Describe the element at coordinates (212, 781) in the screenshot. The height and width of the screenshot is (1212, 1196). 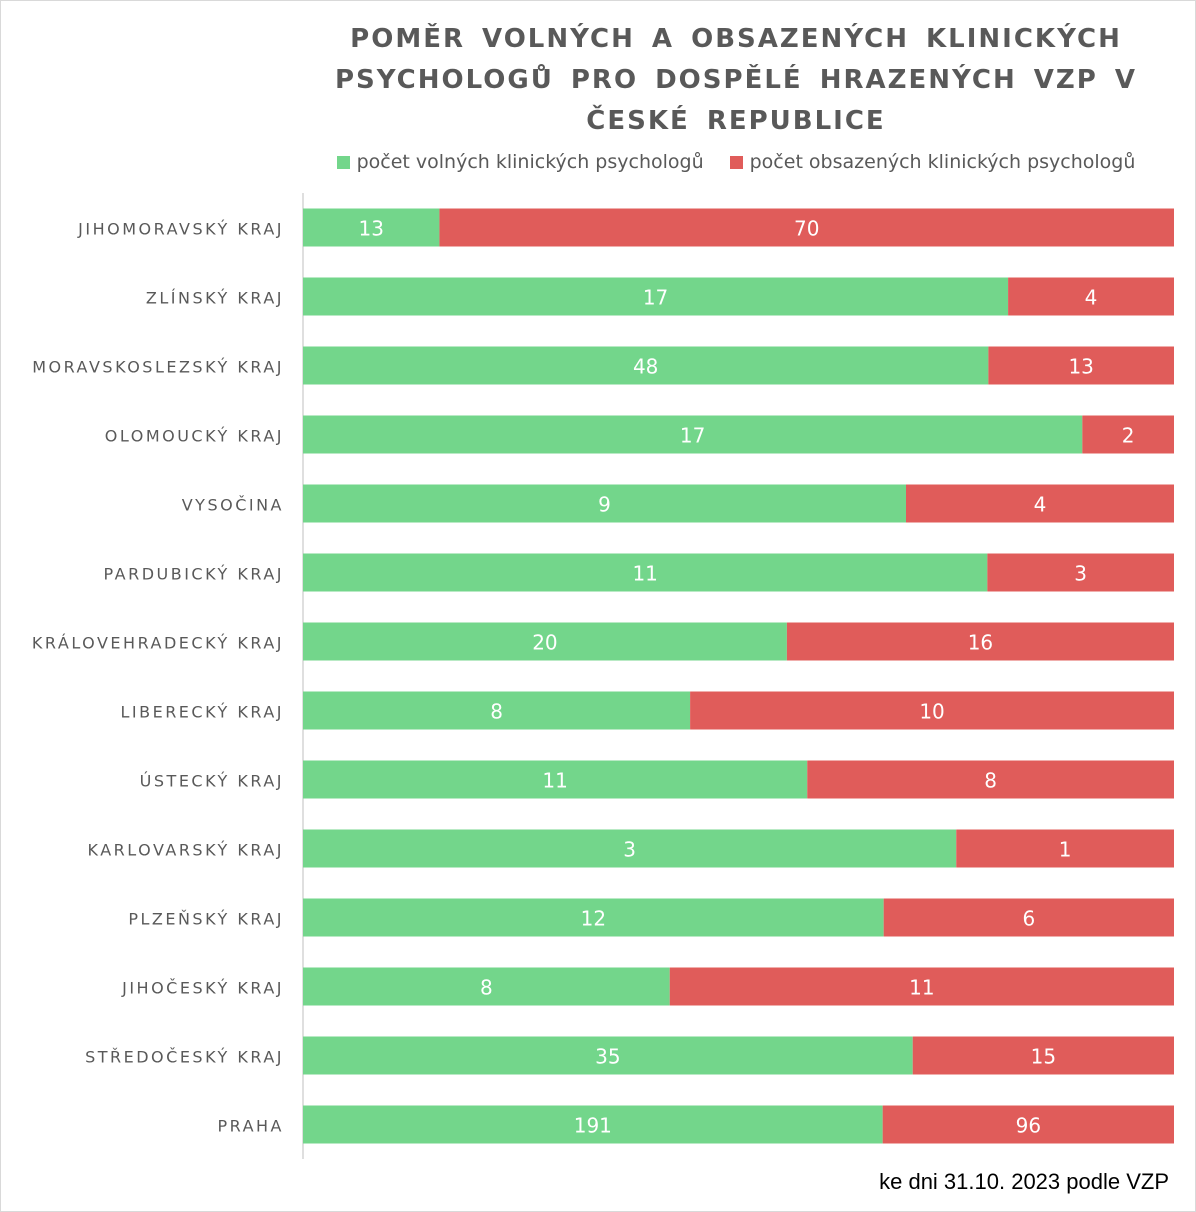
I see `category-label: ÚSTECKÝ KRAJ` at that location.